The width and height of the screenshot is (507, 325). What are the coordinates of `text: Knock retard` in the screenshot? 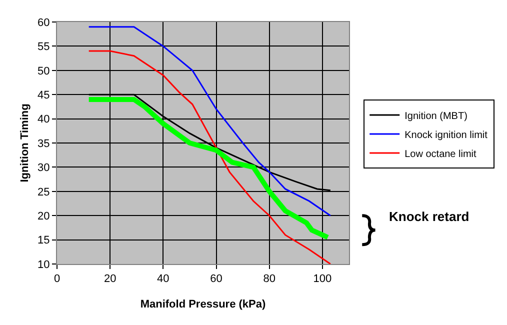 It's located at (429, 216).